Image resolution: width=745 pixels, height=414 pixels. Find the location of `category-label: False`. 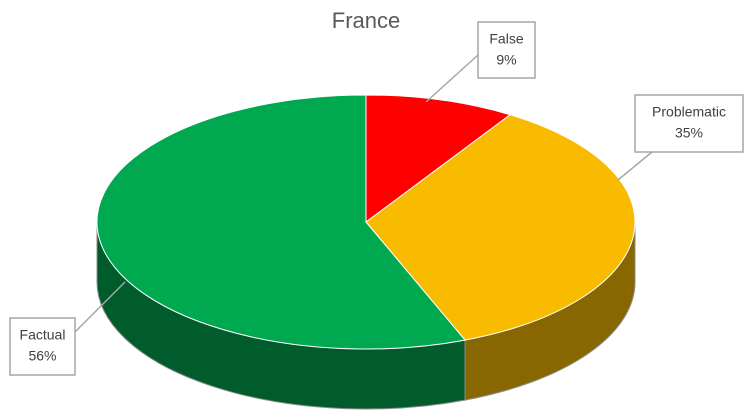

category-label: False is located at coordinates (506, 39).